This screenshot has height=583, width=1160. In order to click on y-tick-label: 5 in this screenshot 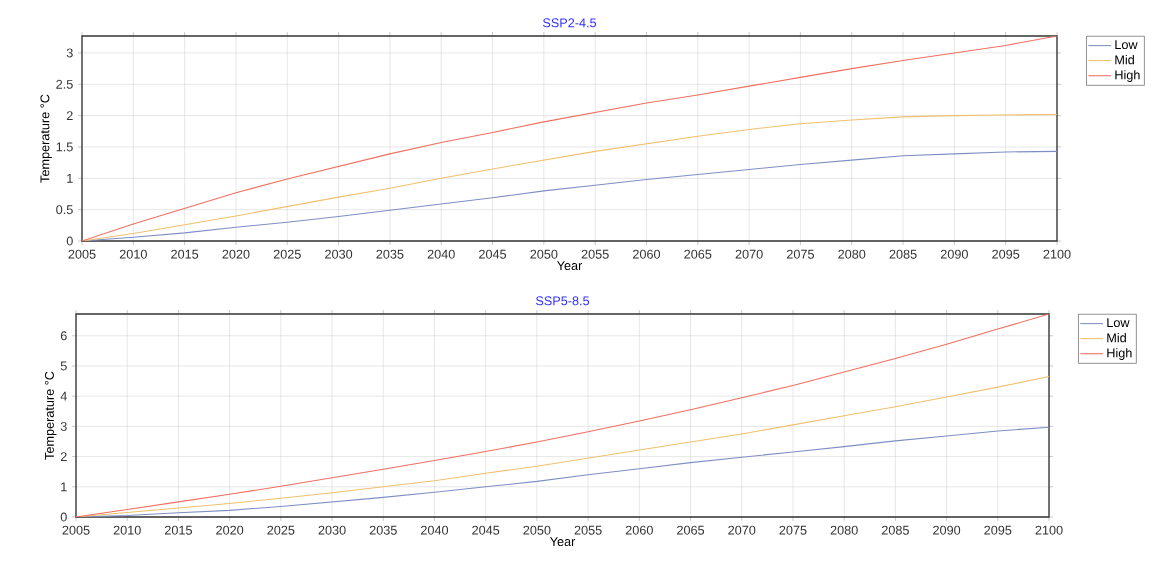, I will do `click(63, 366)`.